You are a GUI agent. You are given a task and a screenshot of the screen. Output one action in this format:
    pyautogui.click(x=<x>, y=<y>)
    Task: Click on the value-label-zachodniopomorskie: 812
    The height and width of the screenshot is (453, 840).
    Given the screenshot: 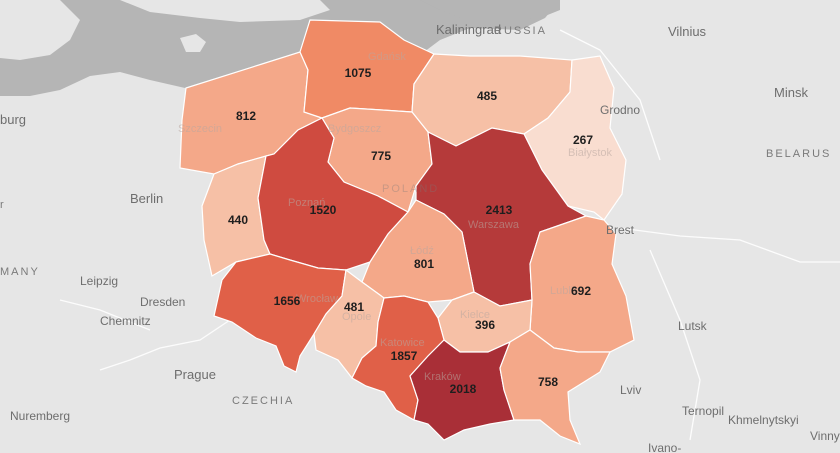 What is the action you would take?
    pyautogui.click(x=246, y=116)
    